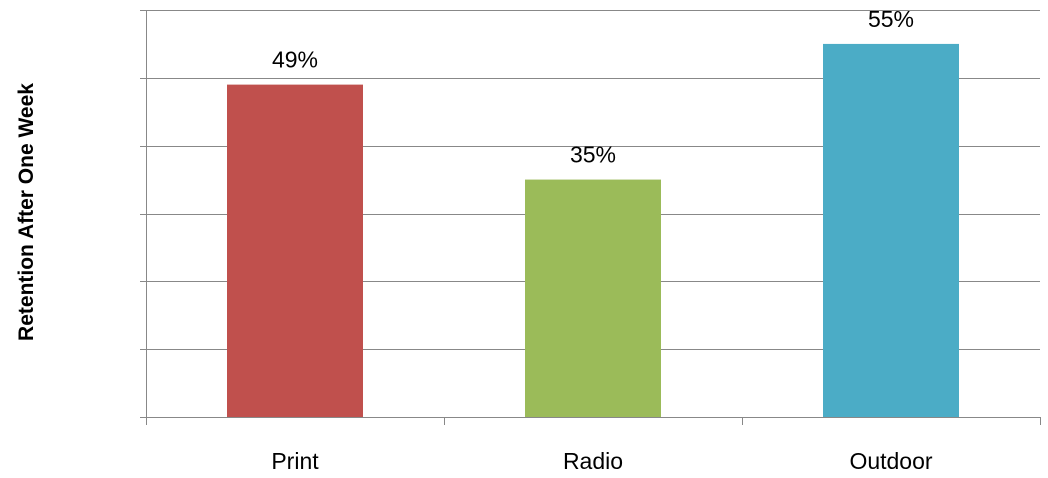  Describe the element at coordinates (295, 60) in the screenshot. I see `data-label-print: 49%` at that location.